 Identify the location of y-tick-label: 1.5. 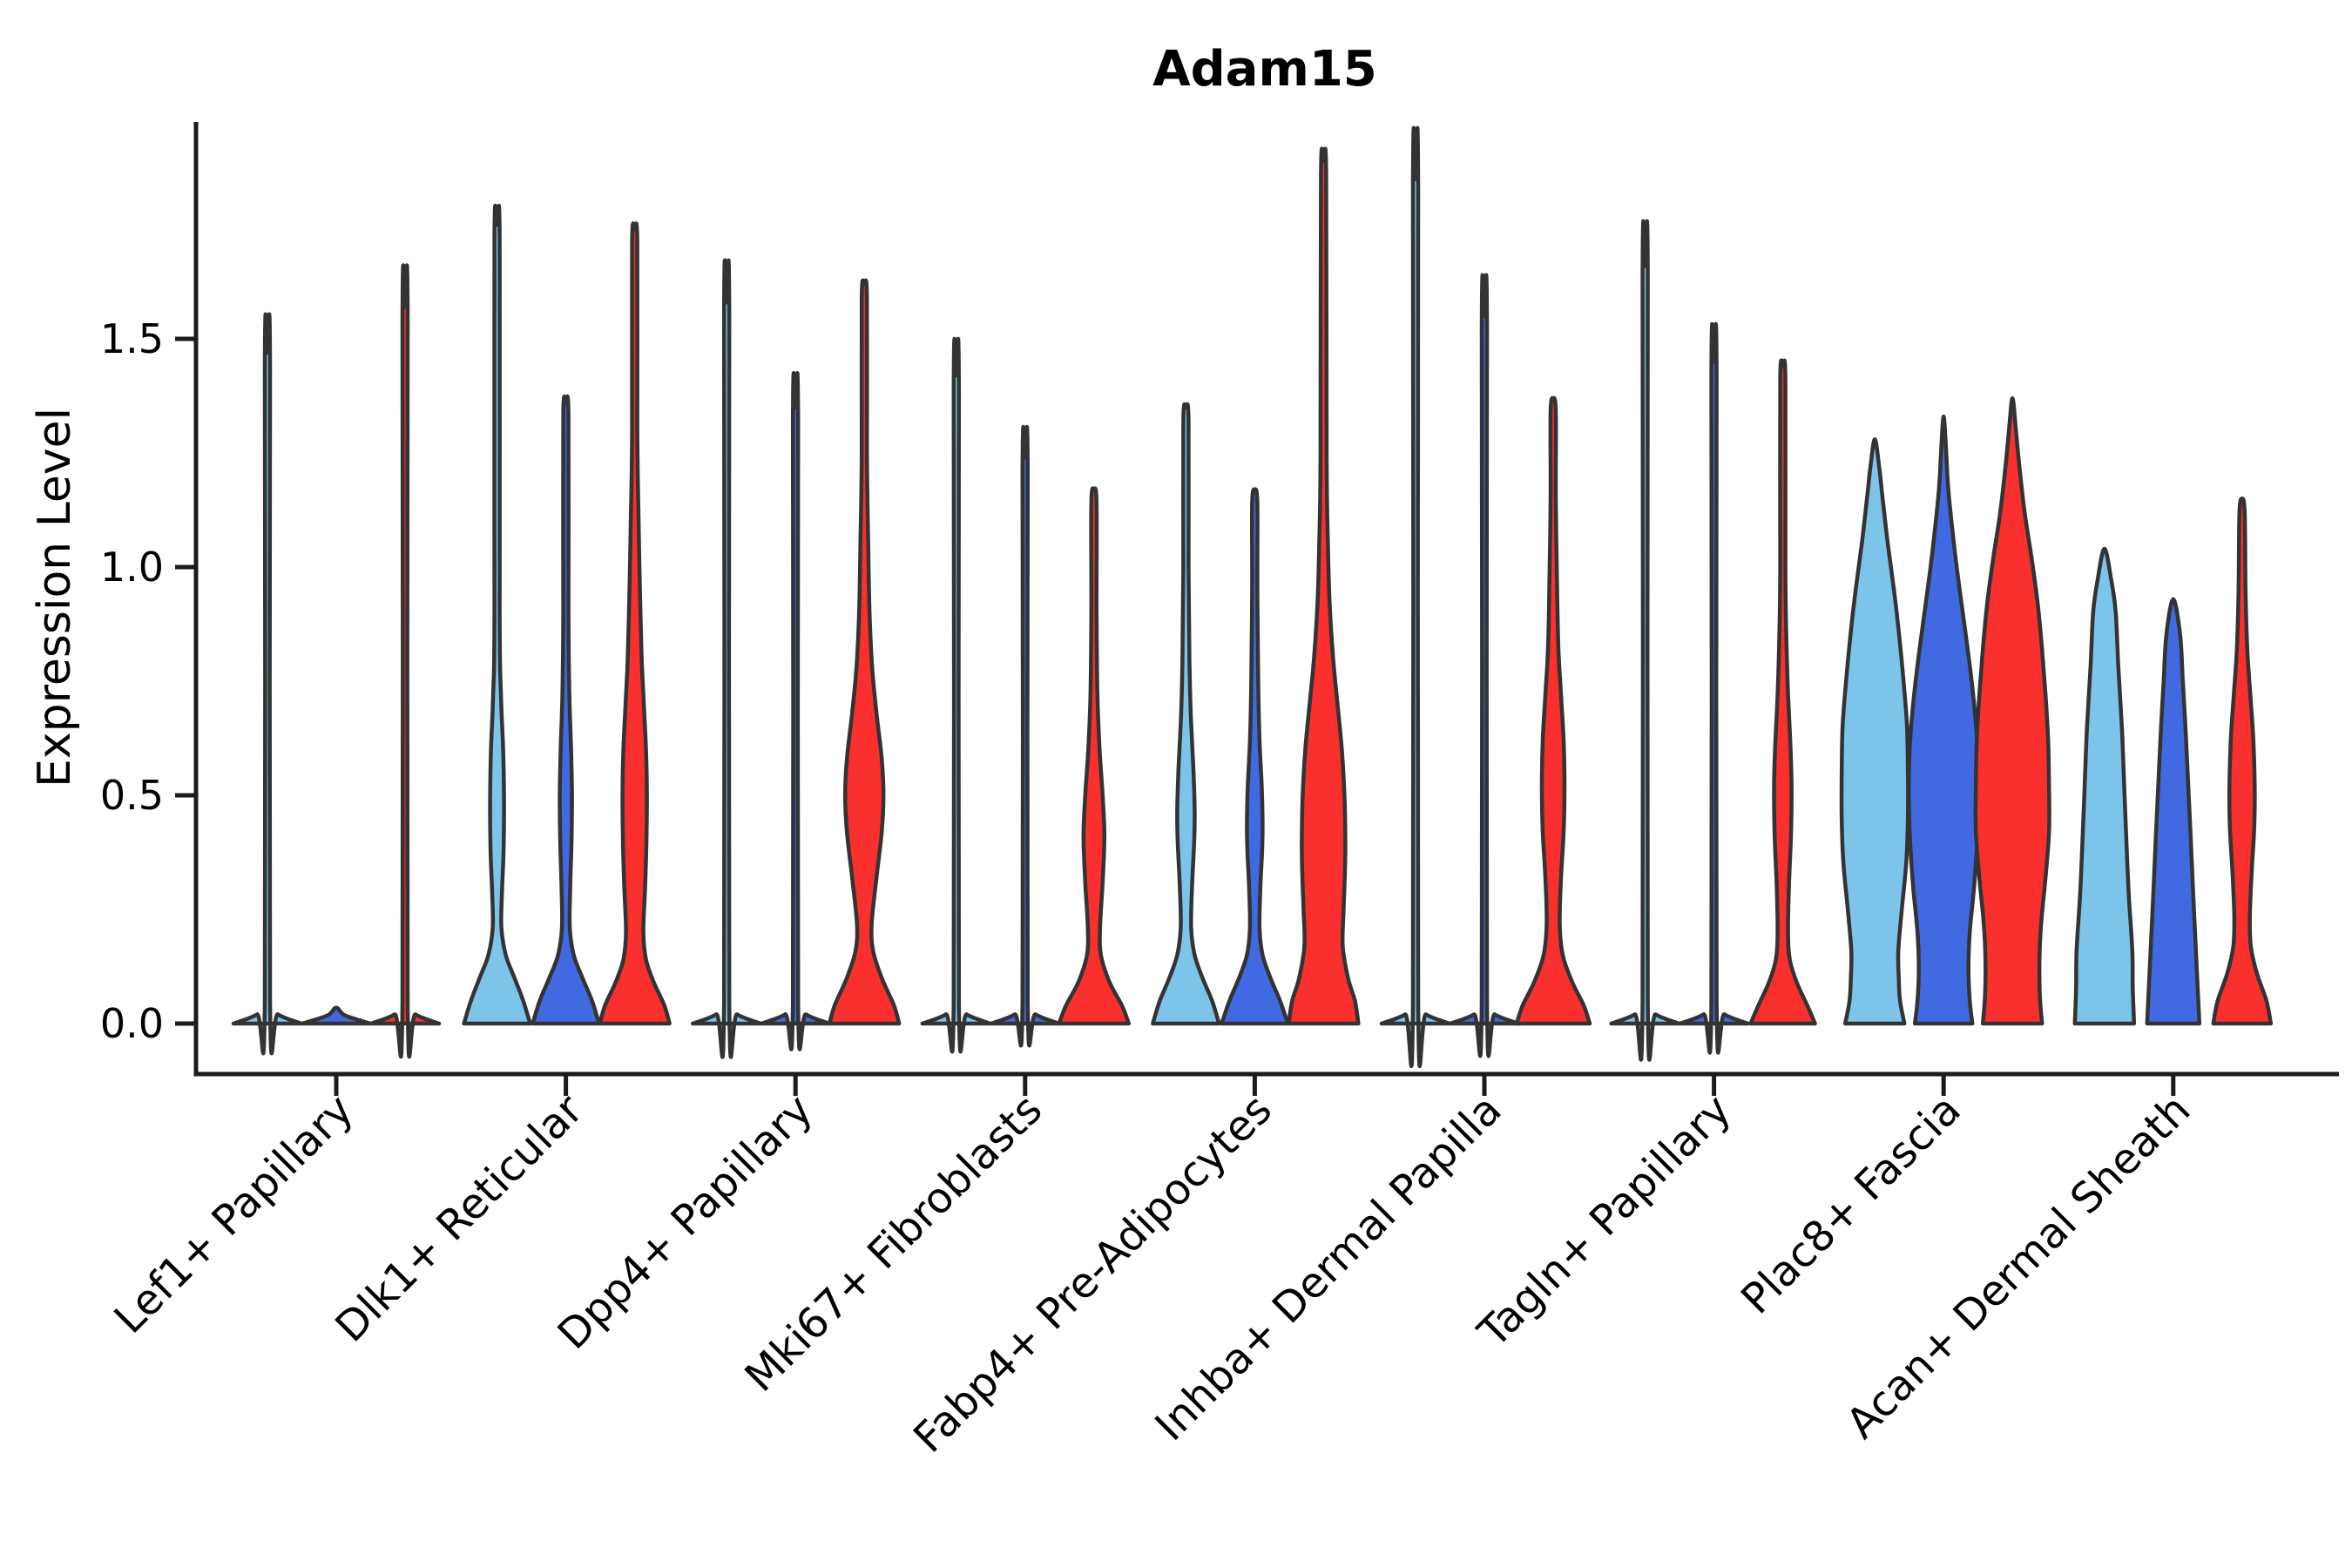
(132, 338).